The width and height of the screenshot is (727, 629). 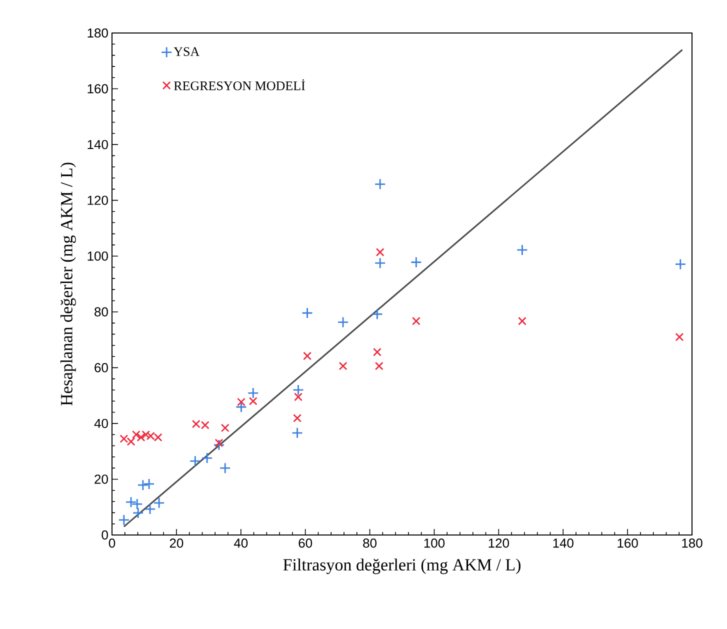 I want to click on x-tick-label: 160, so click(x=628, y=543).